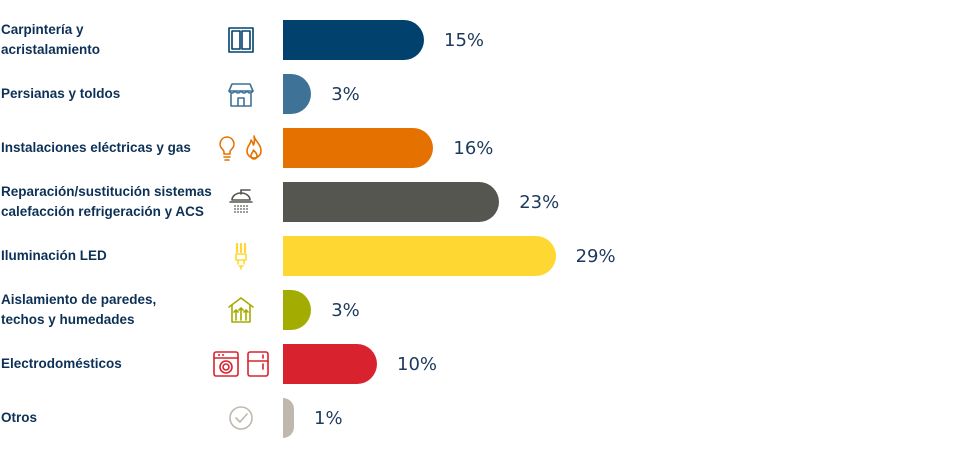 This screenshot has width=970, height=470. What do you see at coordinates (108, 40) in the screenshot?
I see `category-label: Carpintería y acristalamiento` at bounding box center [108, 40].